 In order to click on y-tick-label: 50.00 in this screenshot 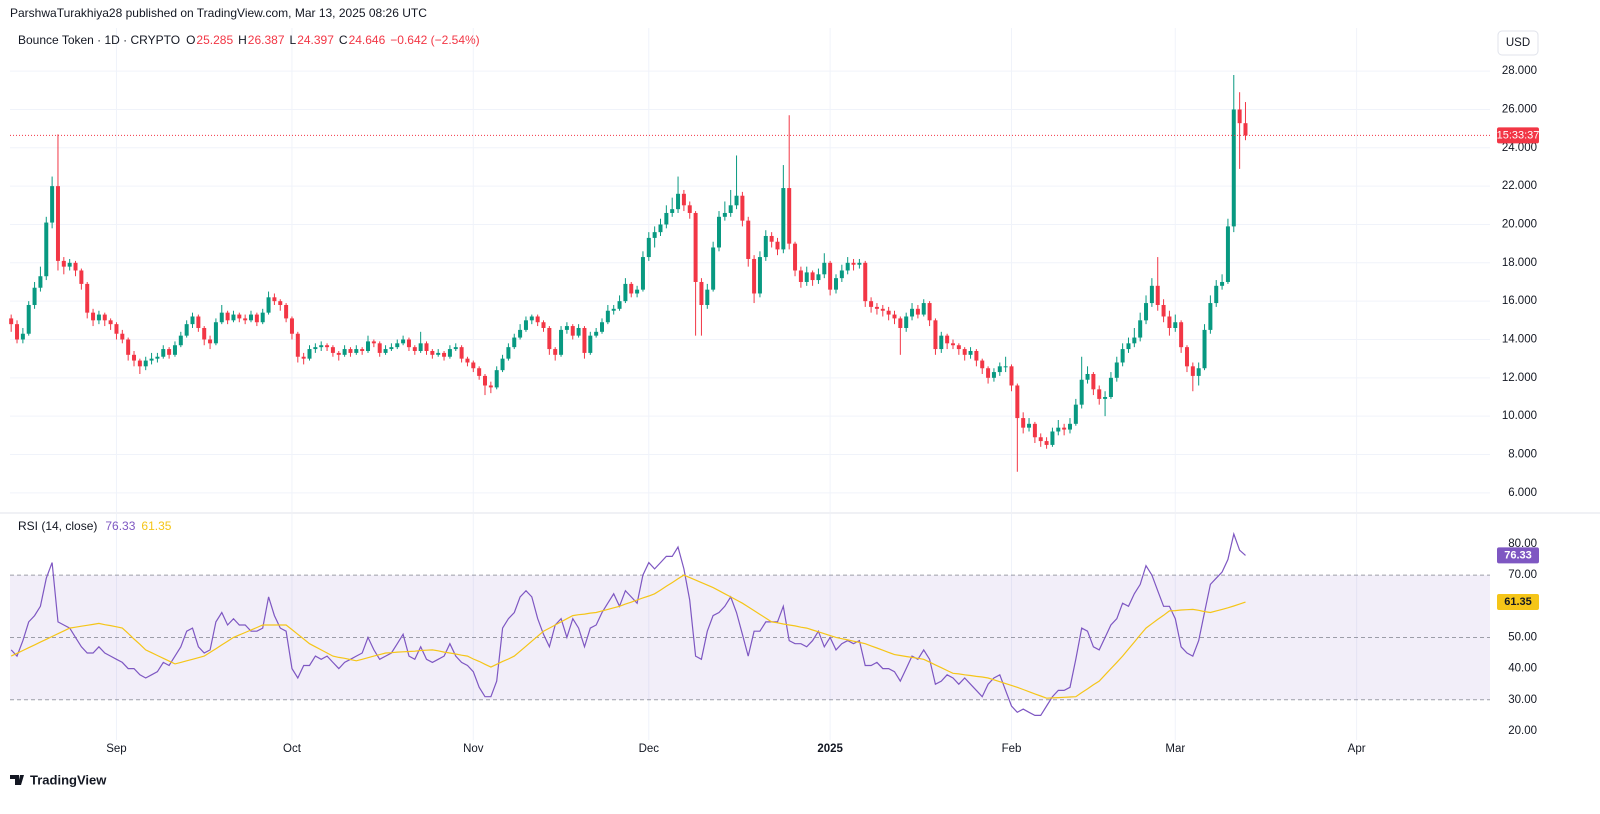, I will do `click(1522, 637)`.